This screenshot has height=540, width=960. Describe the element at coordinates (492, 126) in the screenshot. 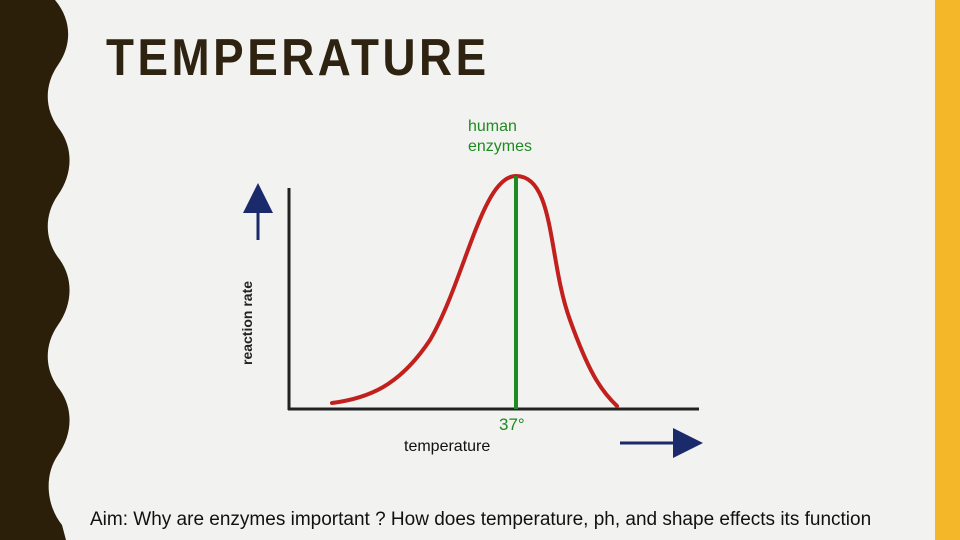

I see `curve-label-line-1: human` at that location.